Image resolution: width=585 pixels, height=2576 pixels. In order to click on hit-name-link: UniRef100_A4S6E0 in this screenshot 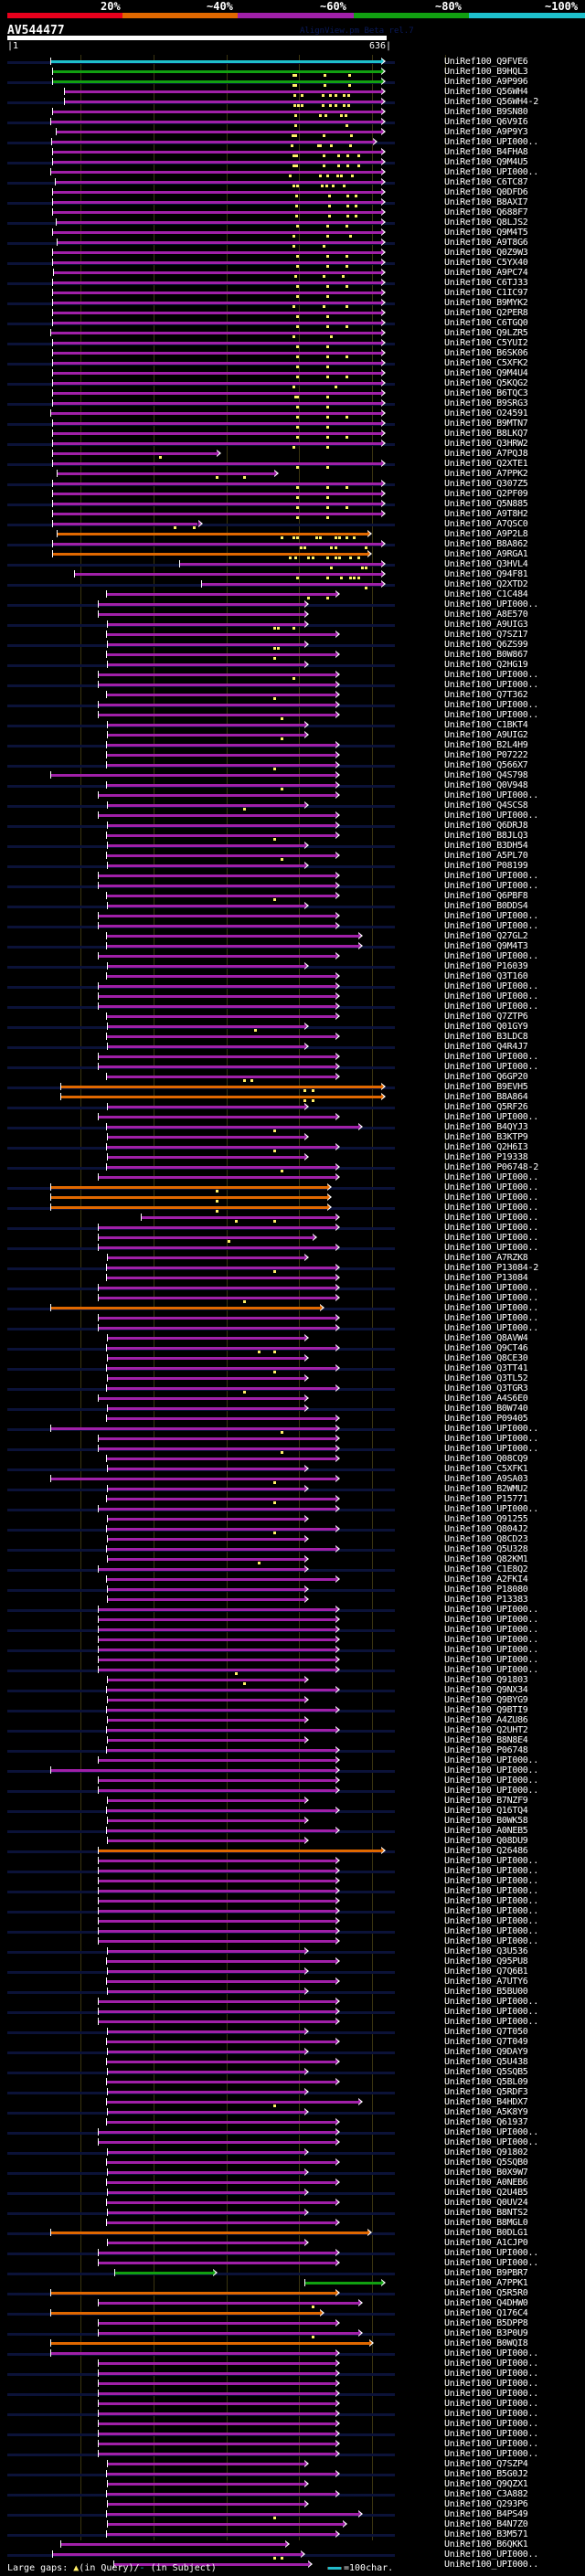, I will do `click(486, 1399)`.